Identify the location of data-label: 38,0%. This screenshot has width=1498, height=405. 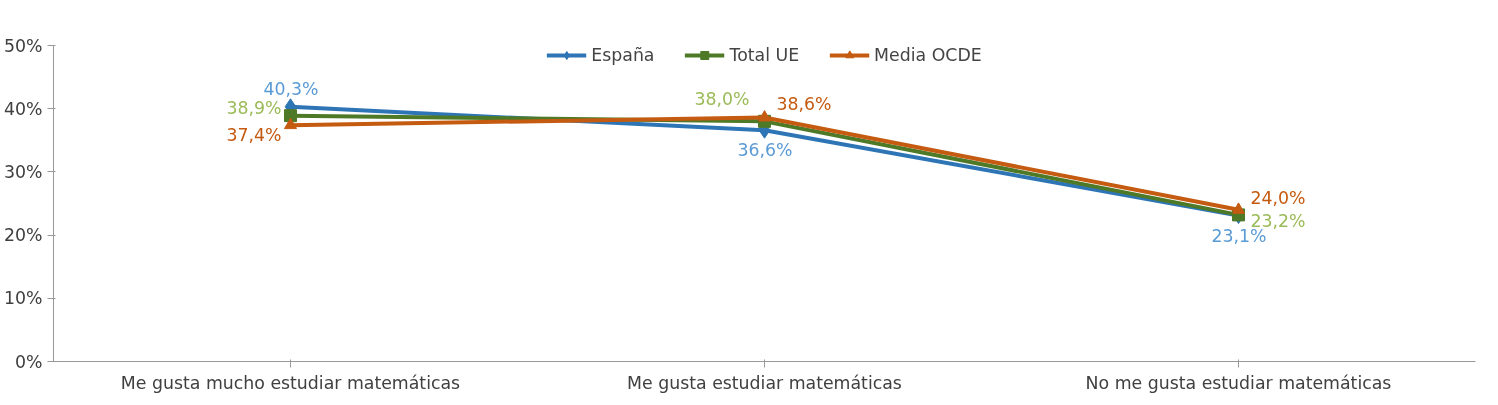
(722, 99).